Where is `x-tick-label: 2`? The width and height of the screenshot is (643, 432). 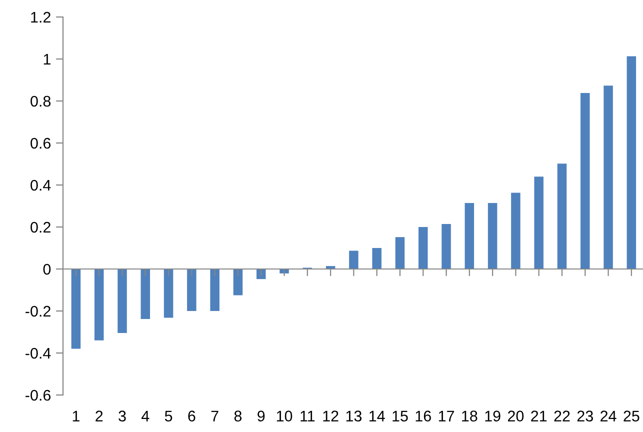 x-tick-label: 2 is located at coordinates (99, 416).